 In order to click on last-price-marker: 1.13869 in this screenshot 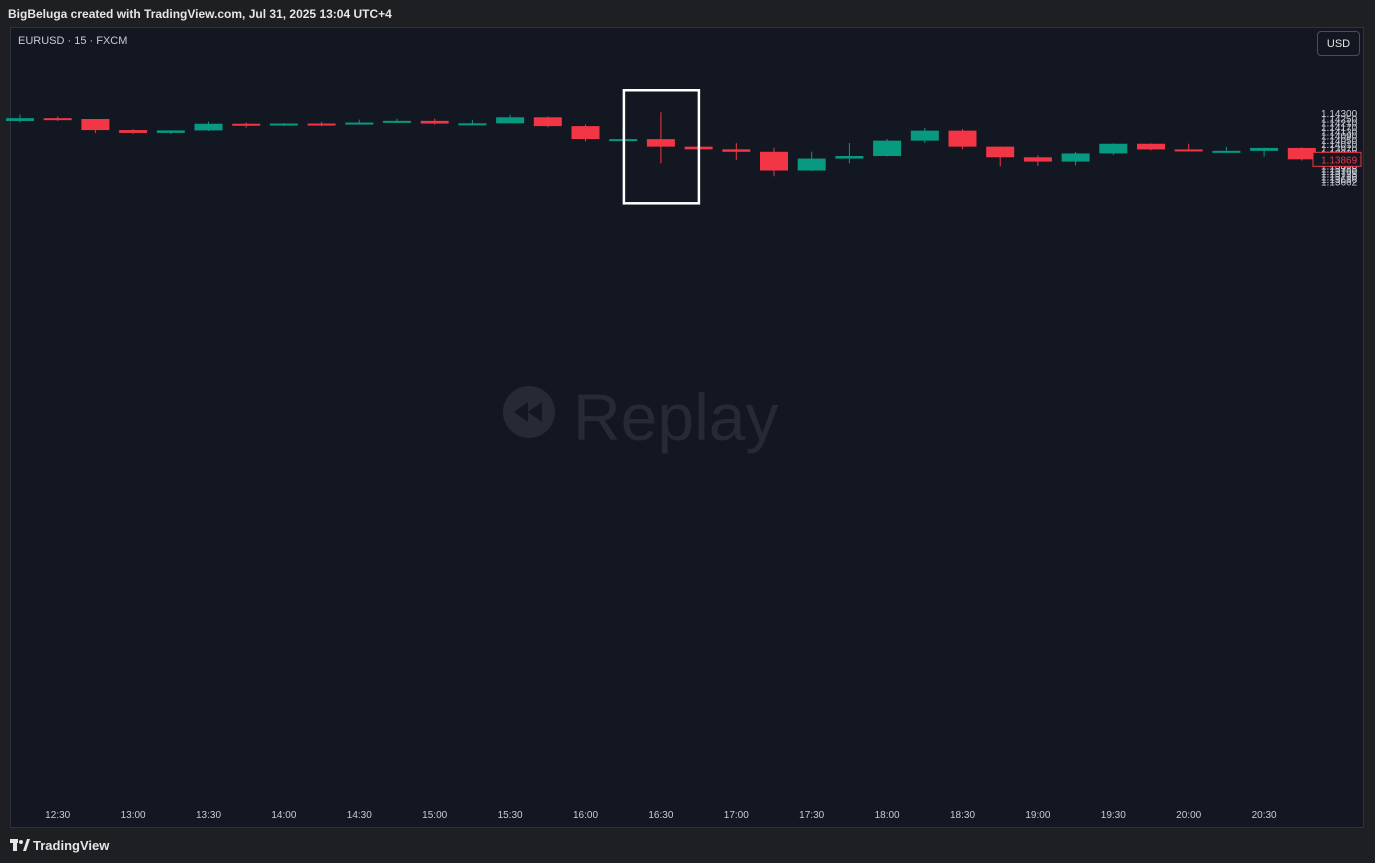, I will do `click(1337, 159)`.